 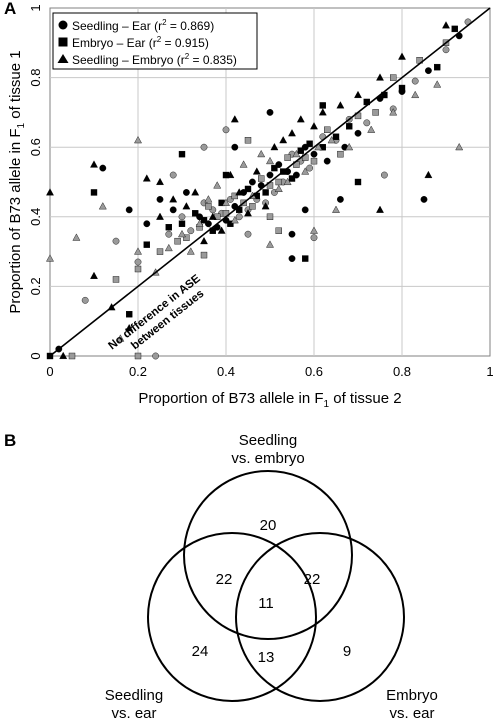 I want to click on legend-entry-3: Seedling – Embryo (r2 = 0.835), so click(x=154, y=59).